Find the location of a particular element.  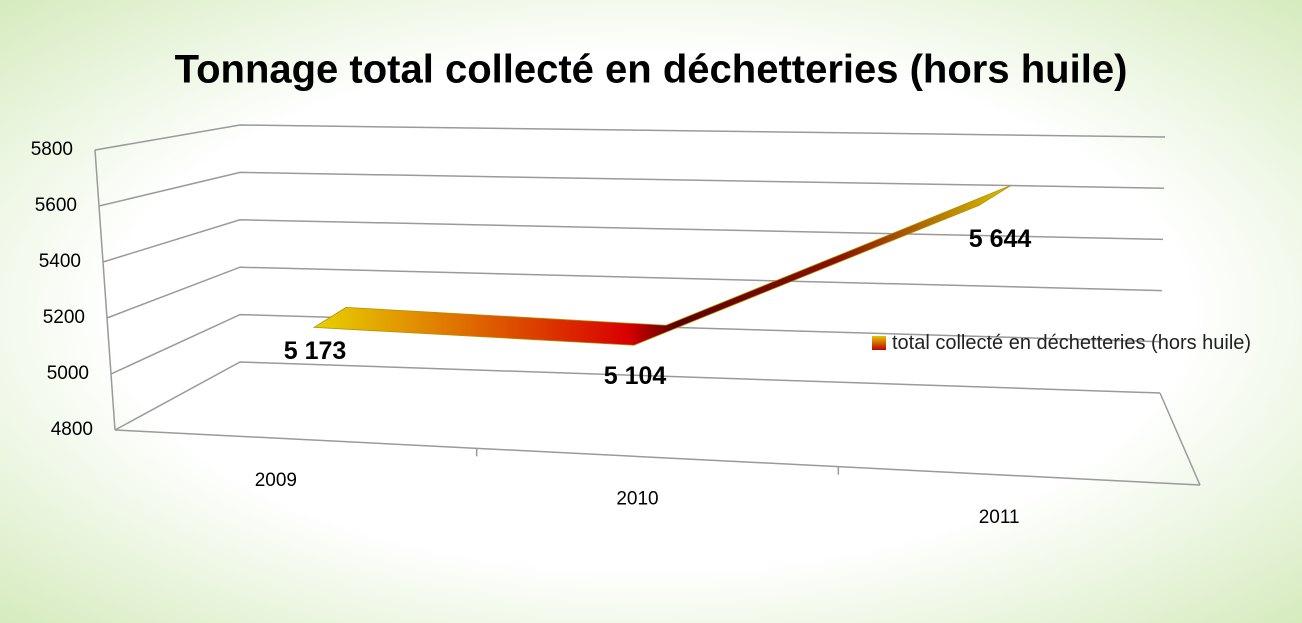

data-label: 5 173 is located at coordinates (315, 351).